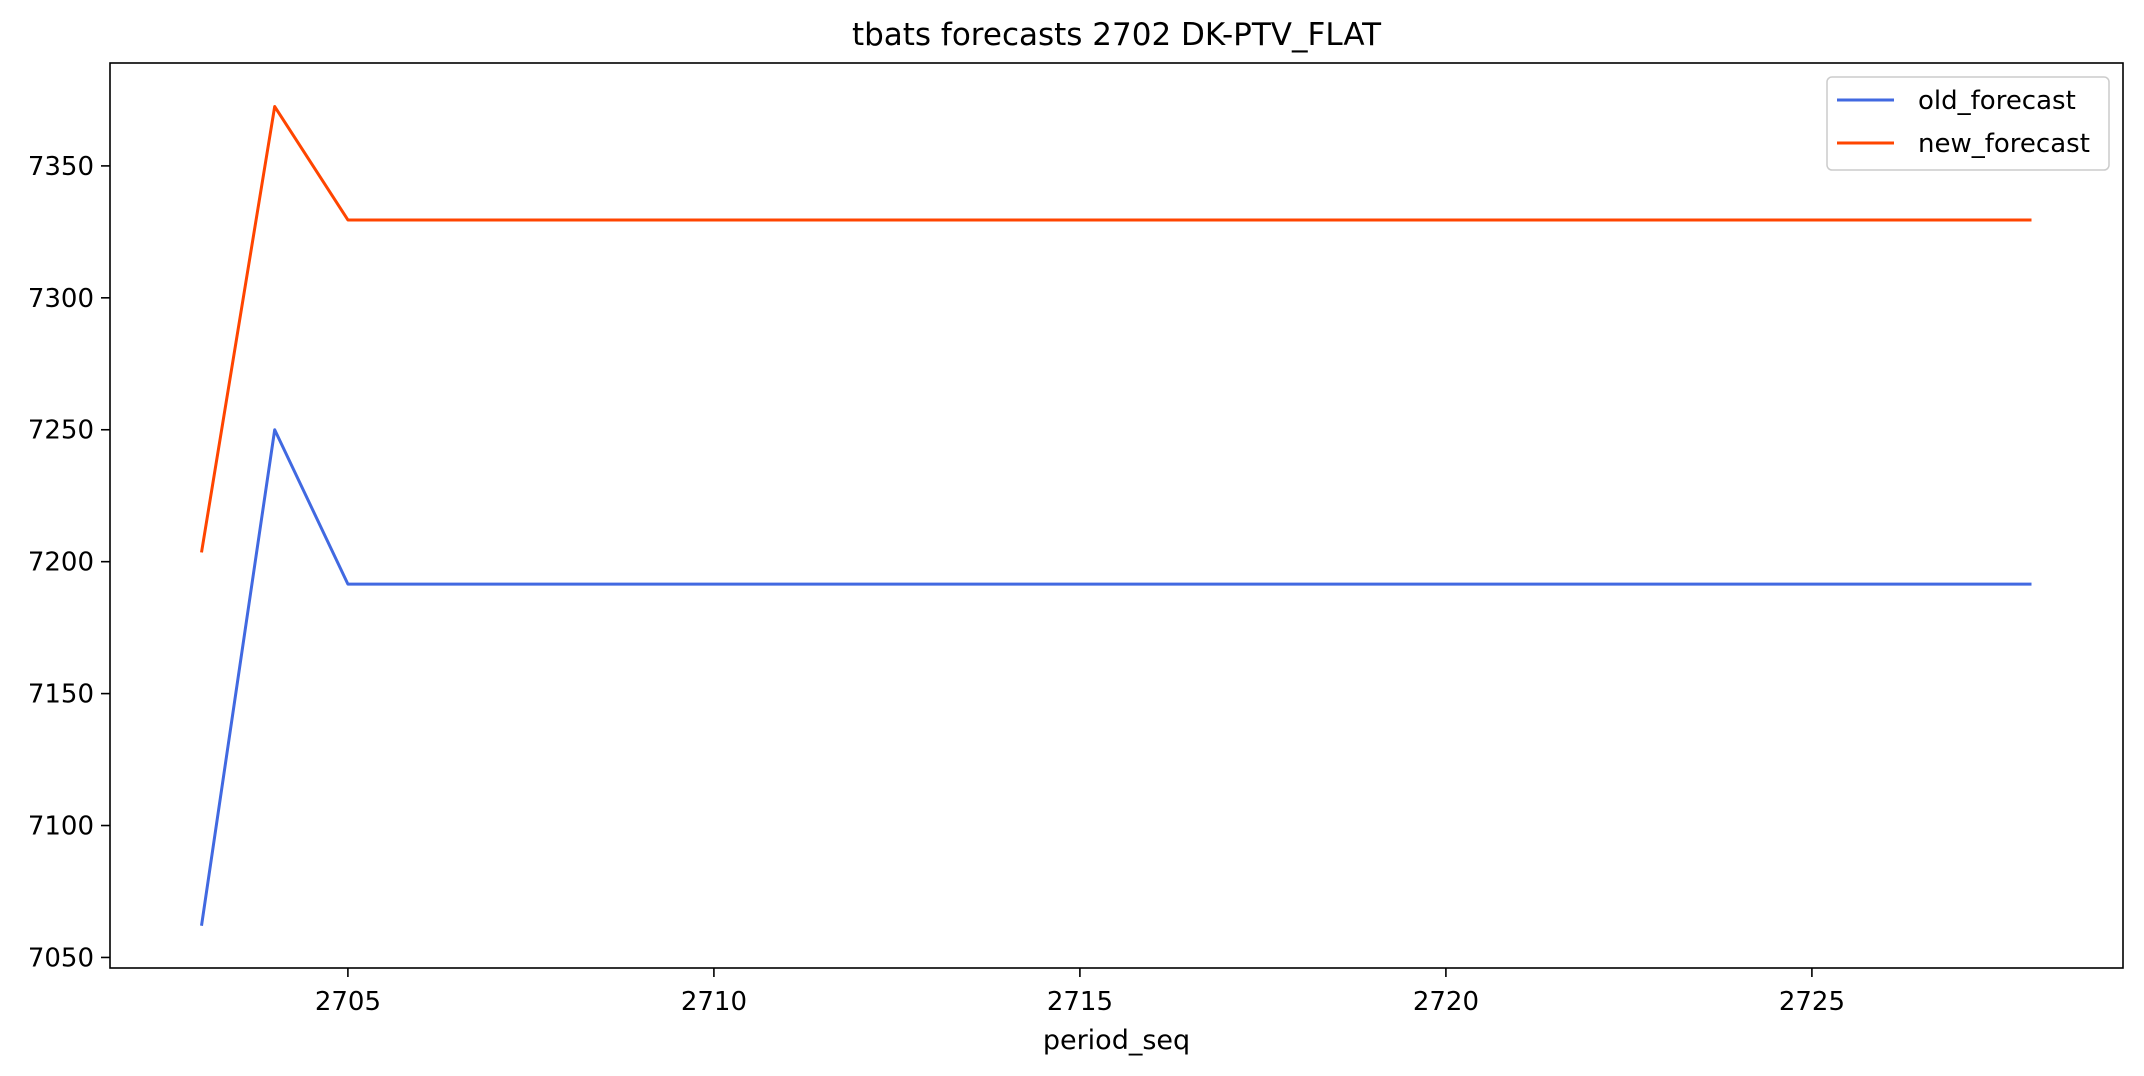 The width and height of the screenshot is (2144, 1076). Describe the element at coordinates (1116, 1040) in the screenshot. I see `x-axis-label: period_seq` at that location.